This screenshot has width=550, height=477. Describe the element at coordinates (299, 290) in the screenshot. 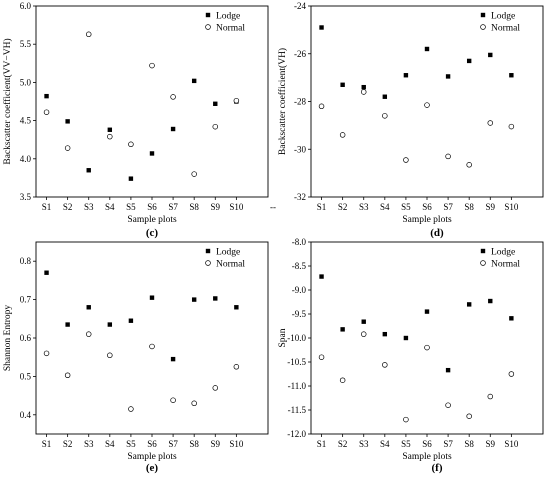

I see `y-tick-label: -9.0` at that location.